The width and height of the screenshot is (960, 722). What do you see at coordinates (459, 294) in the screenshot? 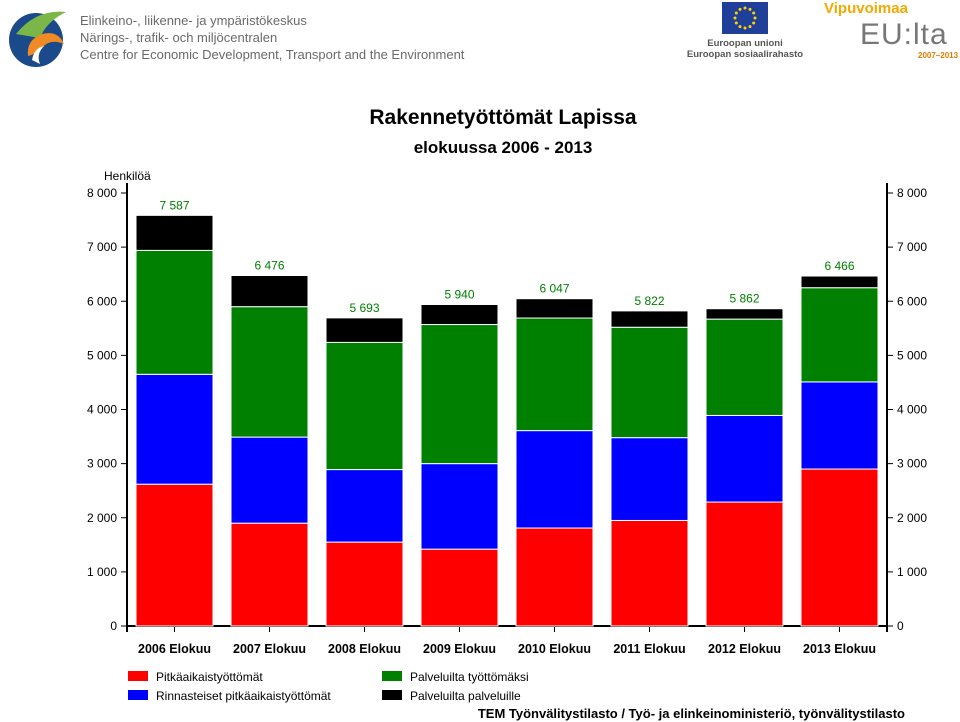
I see `bar-total-label: 5 940` at bounding box center [459, 294].